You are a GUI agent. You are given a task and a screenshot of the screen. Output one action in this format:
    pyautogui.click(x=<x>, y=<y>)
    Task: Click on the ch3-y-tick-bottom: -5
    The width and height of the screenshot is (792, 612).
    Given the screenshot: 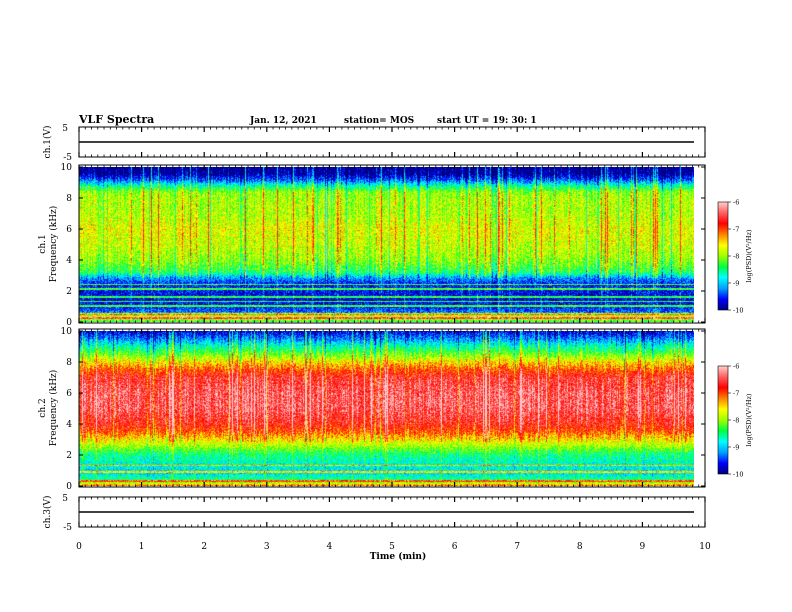 What is the action you would take?
    pyautogui.click(x=67, y=528)
    